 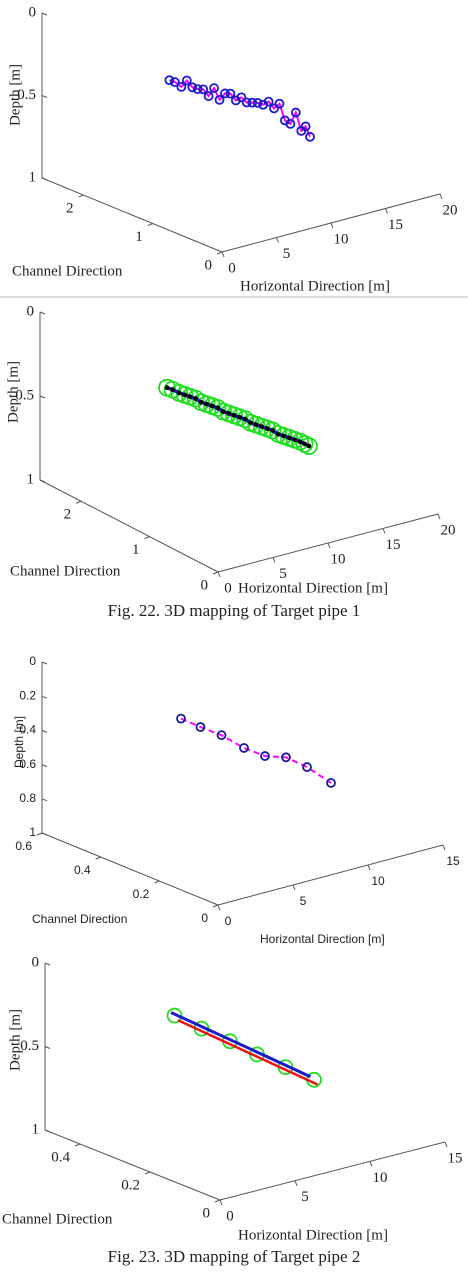 I want to click on y-tick-label: 1, so click(x=139, y=237).